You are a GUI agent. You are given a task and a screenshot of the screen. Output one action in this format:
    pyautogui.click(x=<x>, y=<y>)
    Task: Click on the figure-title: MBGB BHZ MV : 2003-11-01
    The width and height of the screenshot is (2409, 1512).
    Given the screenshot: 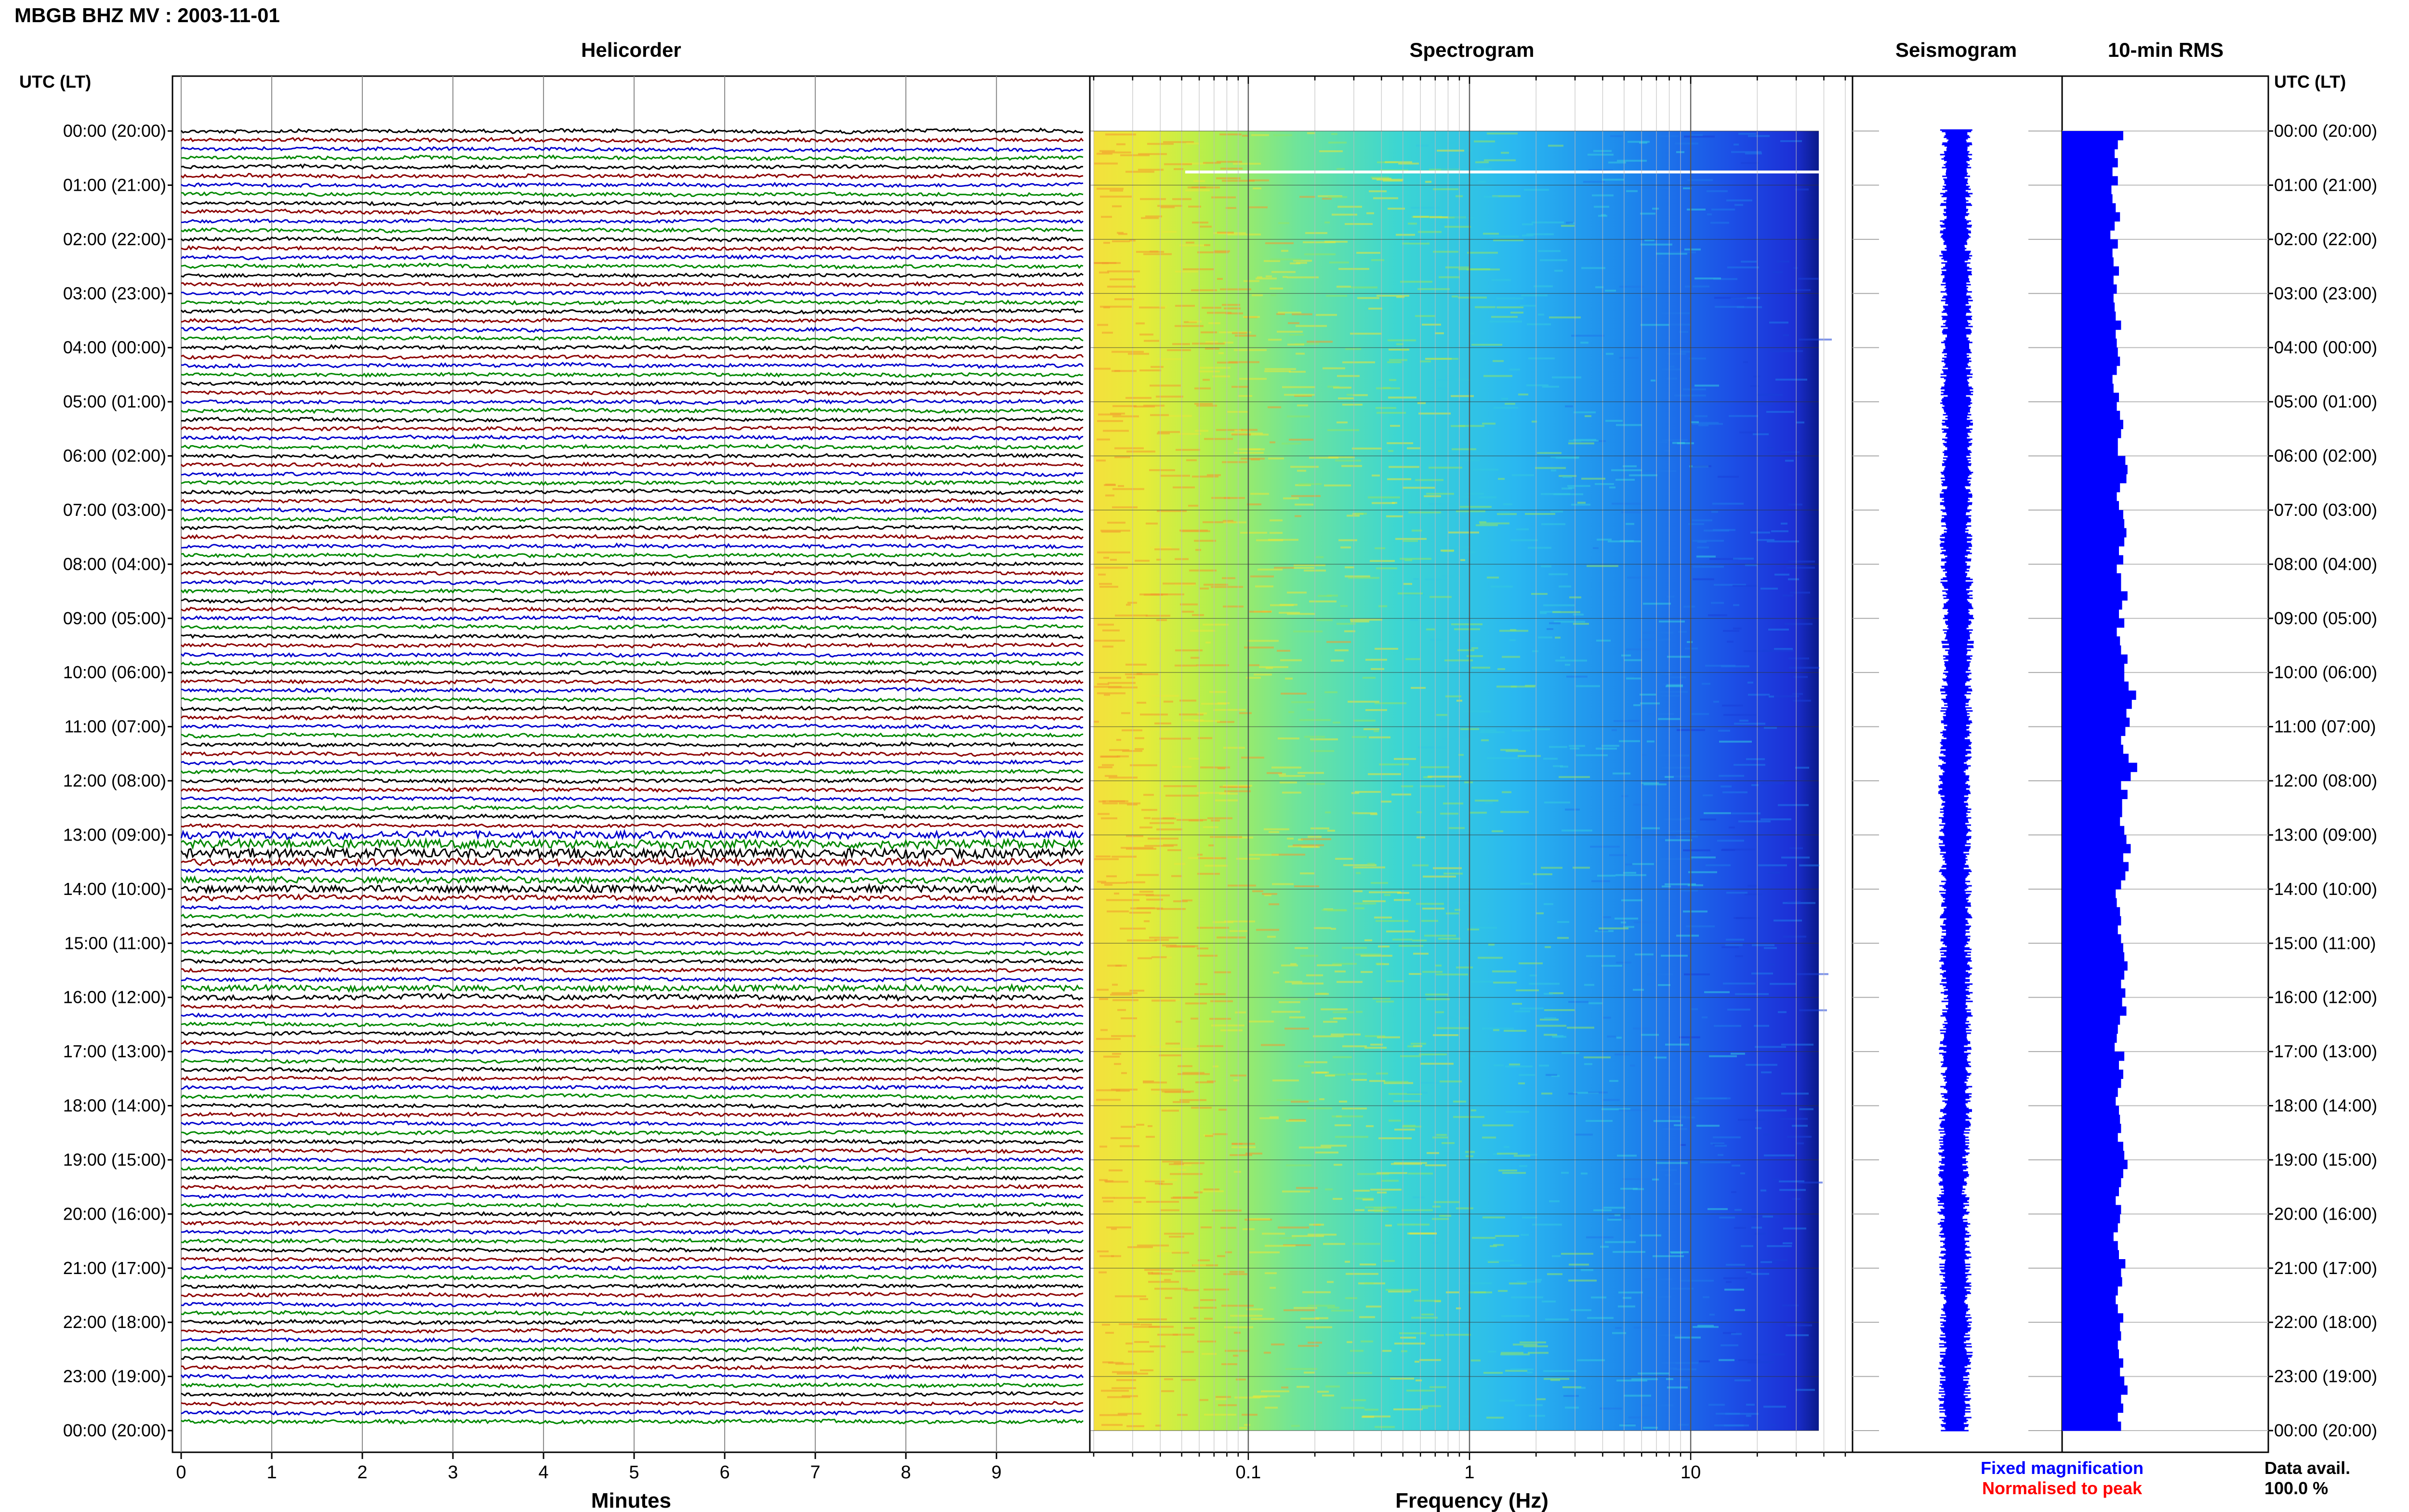 What is the action you would take?
    pyautogui.click(x=147, y=15)
    